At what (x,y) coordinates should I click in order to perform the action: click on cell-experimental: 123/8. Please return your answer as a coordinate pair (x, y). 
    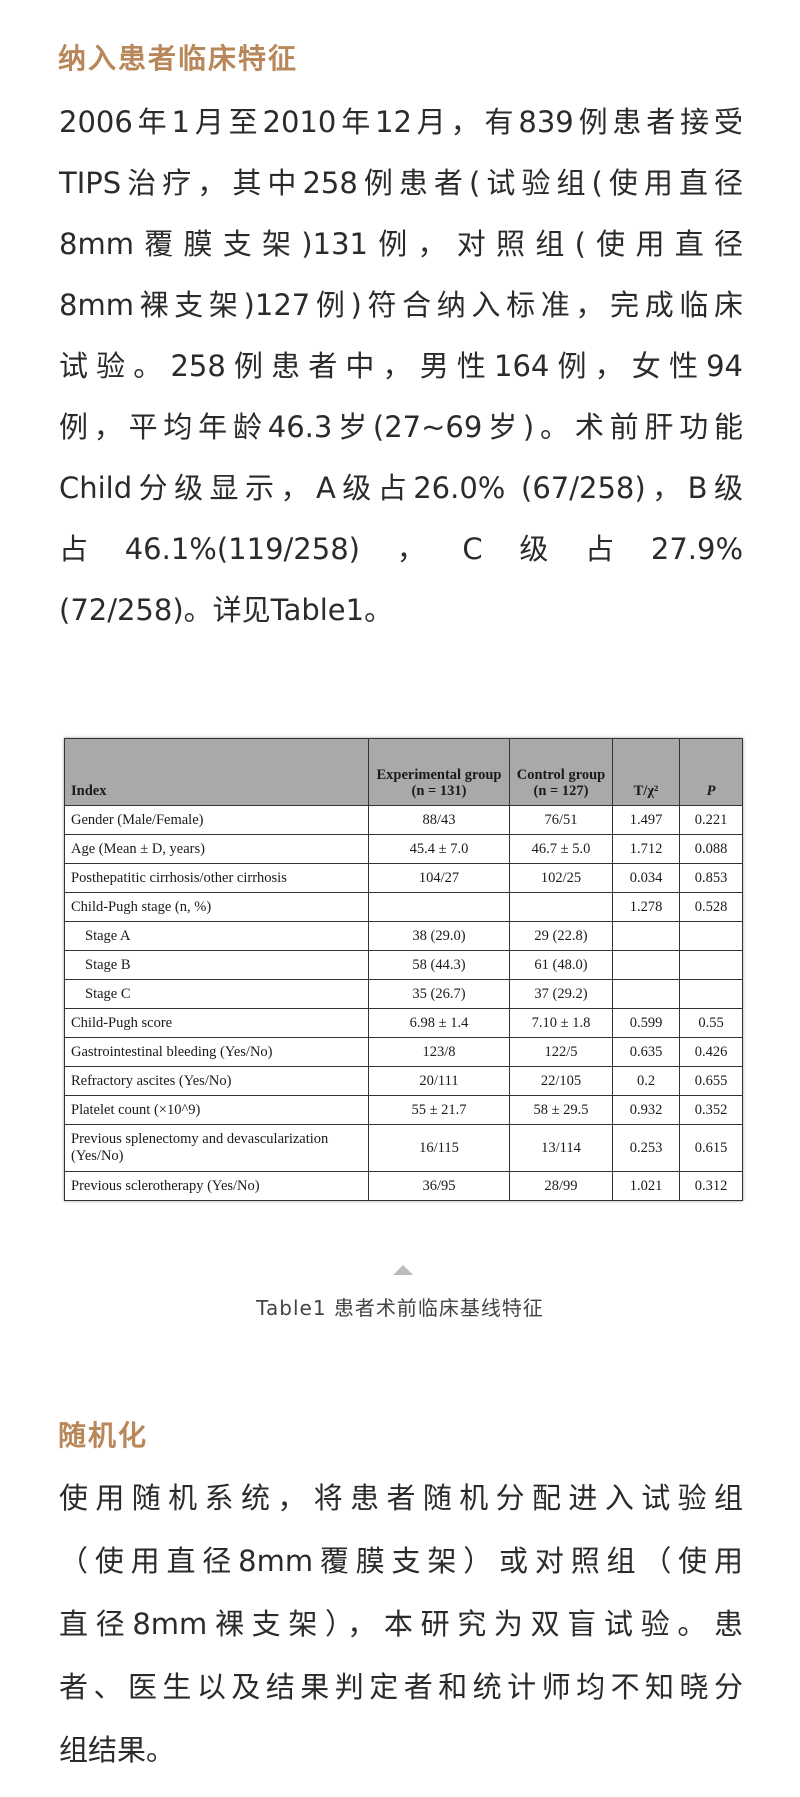
    Looking at the image, I should click on (439, 1052).